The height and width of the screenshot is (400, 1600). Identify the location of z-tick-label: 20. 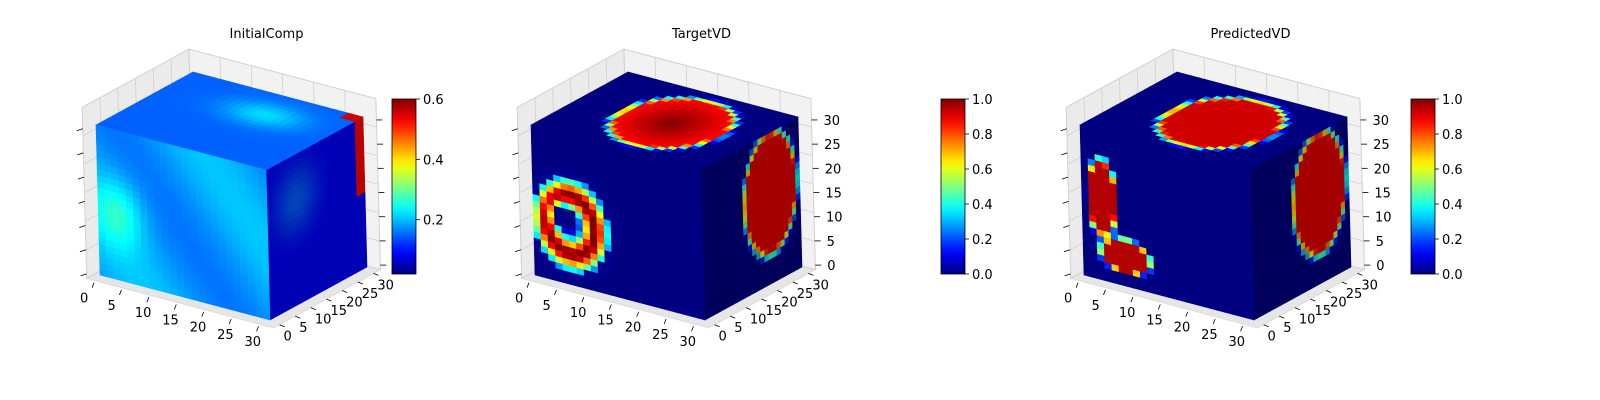
(833, 169).